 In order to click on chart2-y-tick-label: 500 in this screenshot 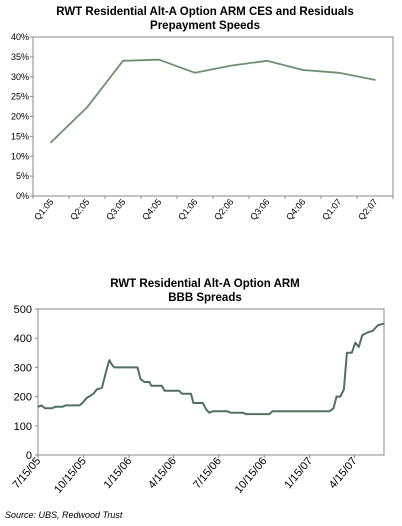, I will do `click(23, 310)`.